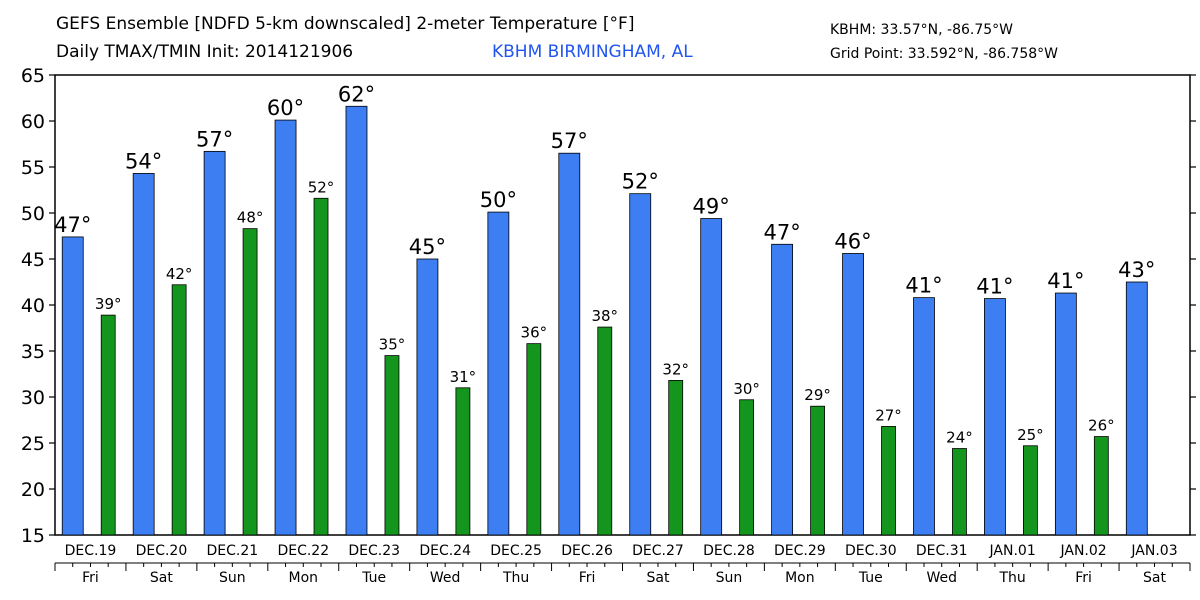 Image resolution: width=1200 pixels, height=600 pixels. Describe the element at coordinates (445, 551) in the screenshot. I see `date-label: DEC.24` at that location.